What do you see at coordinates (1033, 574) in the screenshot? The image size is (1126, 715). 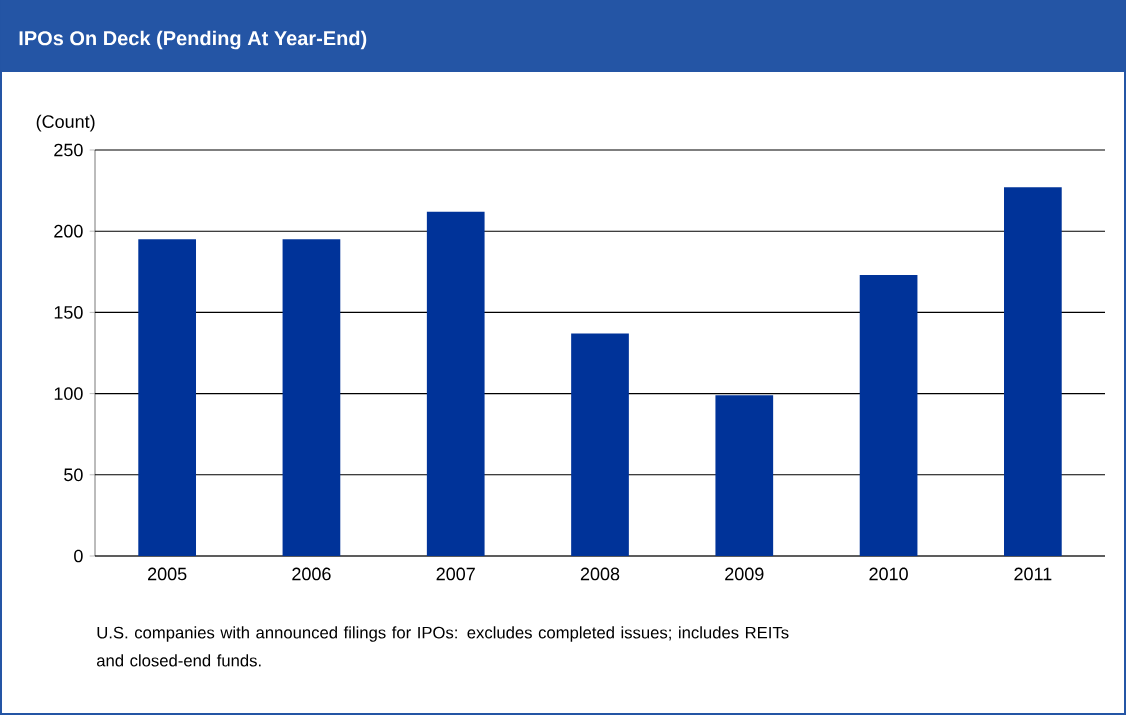 I see `x-tick-label: 2011` at bounding box center [1033, 574].